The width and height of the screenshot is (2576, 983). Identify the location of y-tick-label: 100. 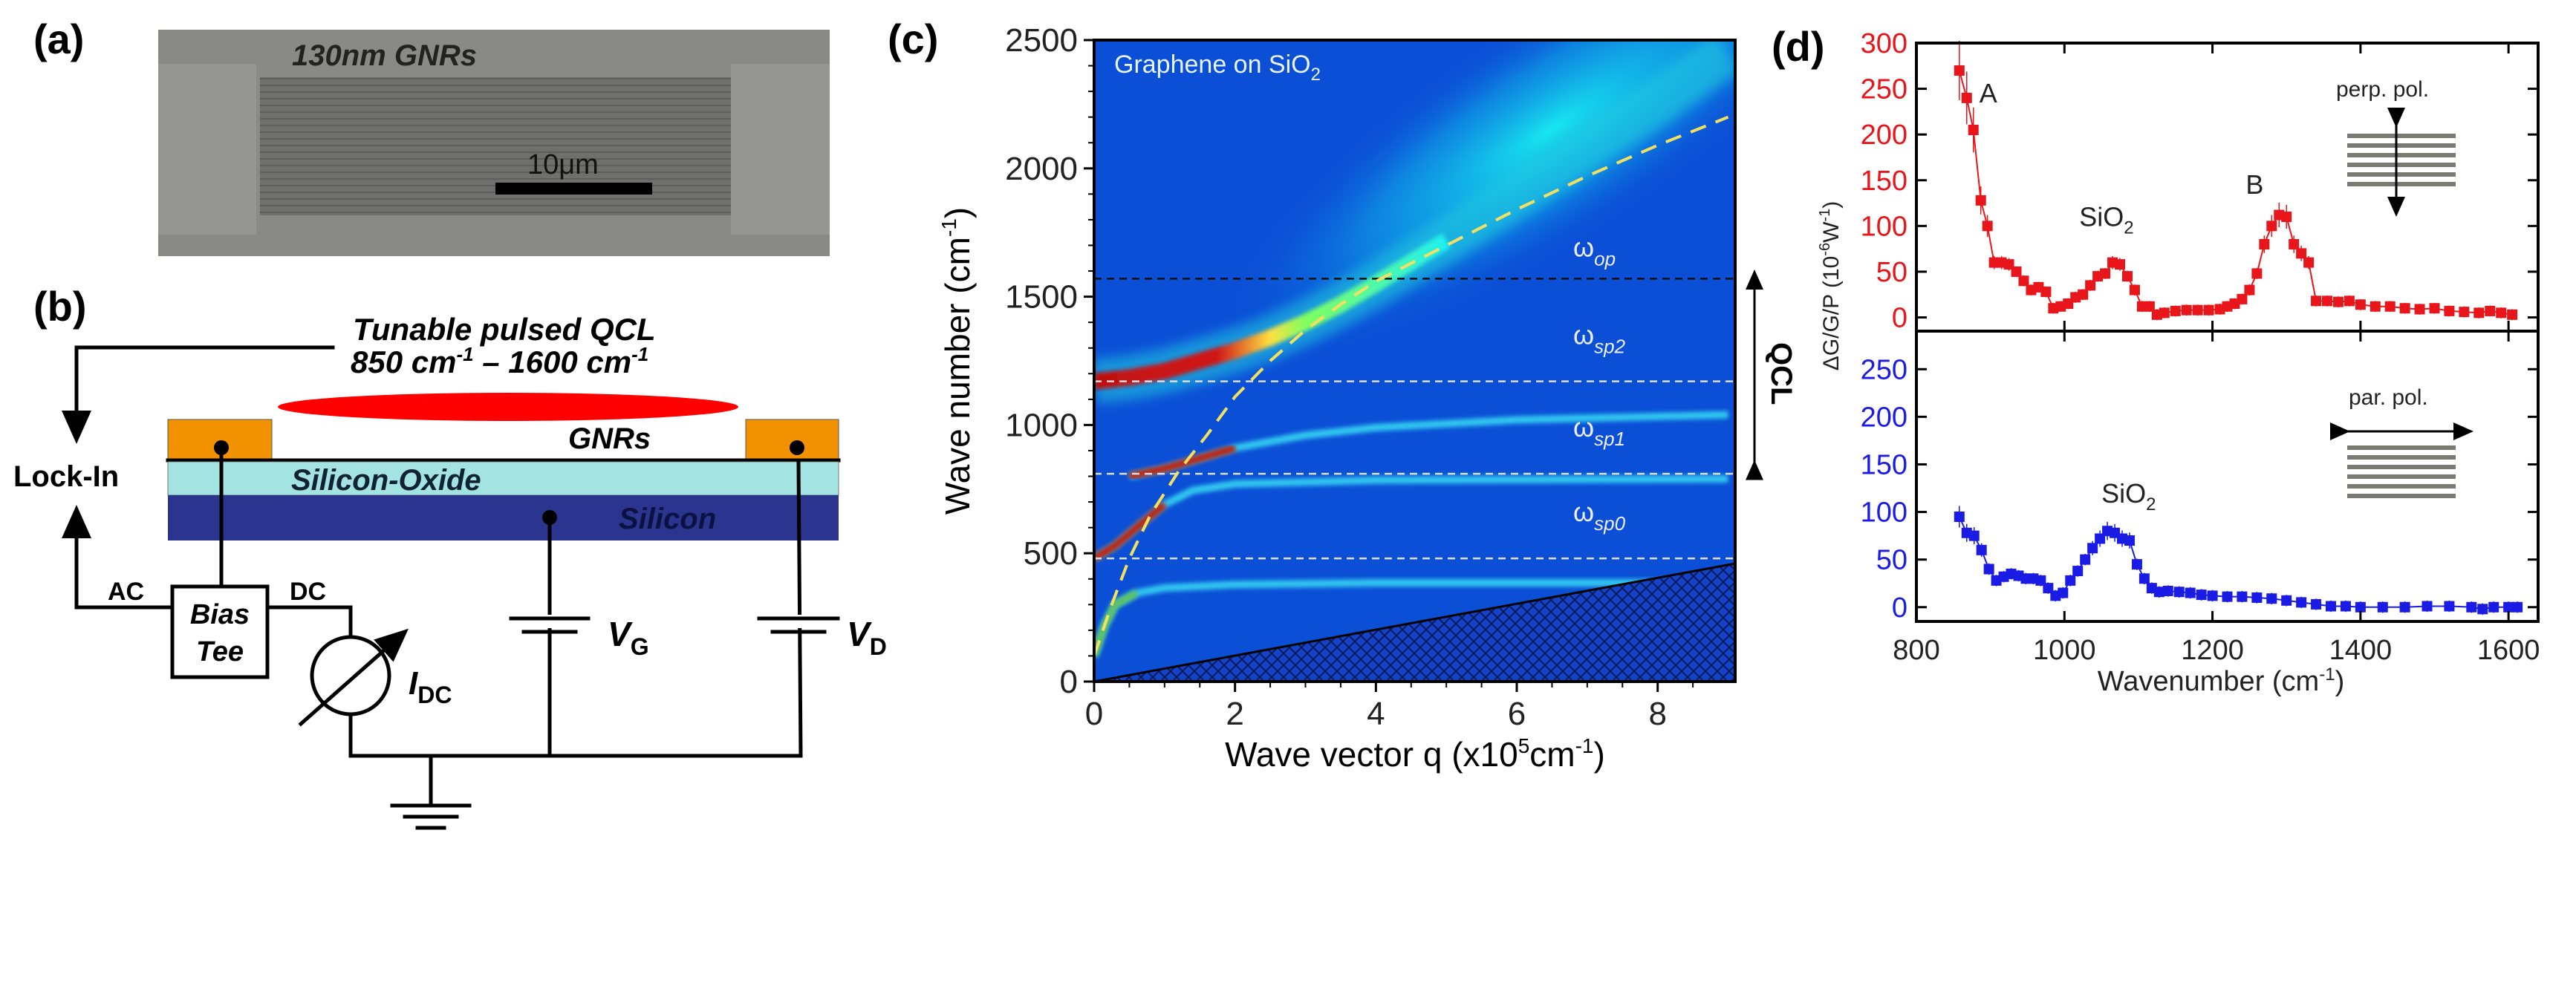
(1884, 227).